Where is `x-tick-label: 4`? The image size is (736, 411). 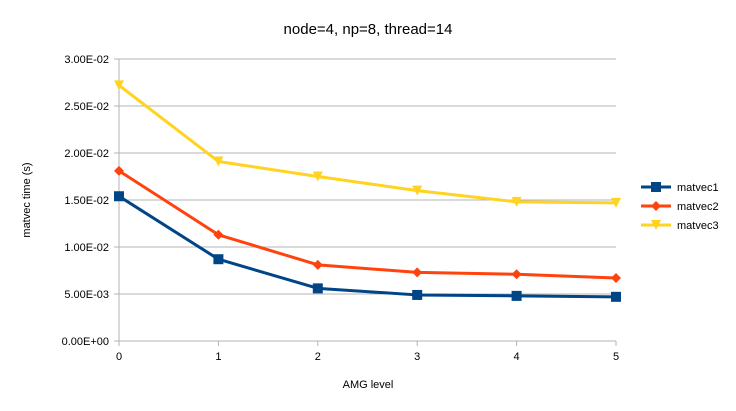
x-tick-label: 4 is located at coordinates (517, 357).